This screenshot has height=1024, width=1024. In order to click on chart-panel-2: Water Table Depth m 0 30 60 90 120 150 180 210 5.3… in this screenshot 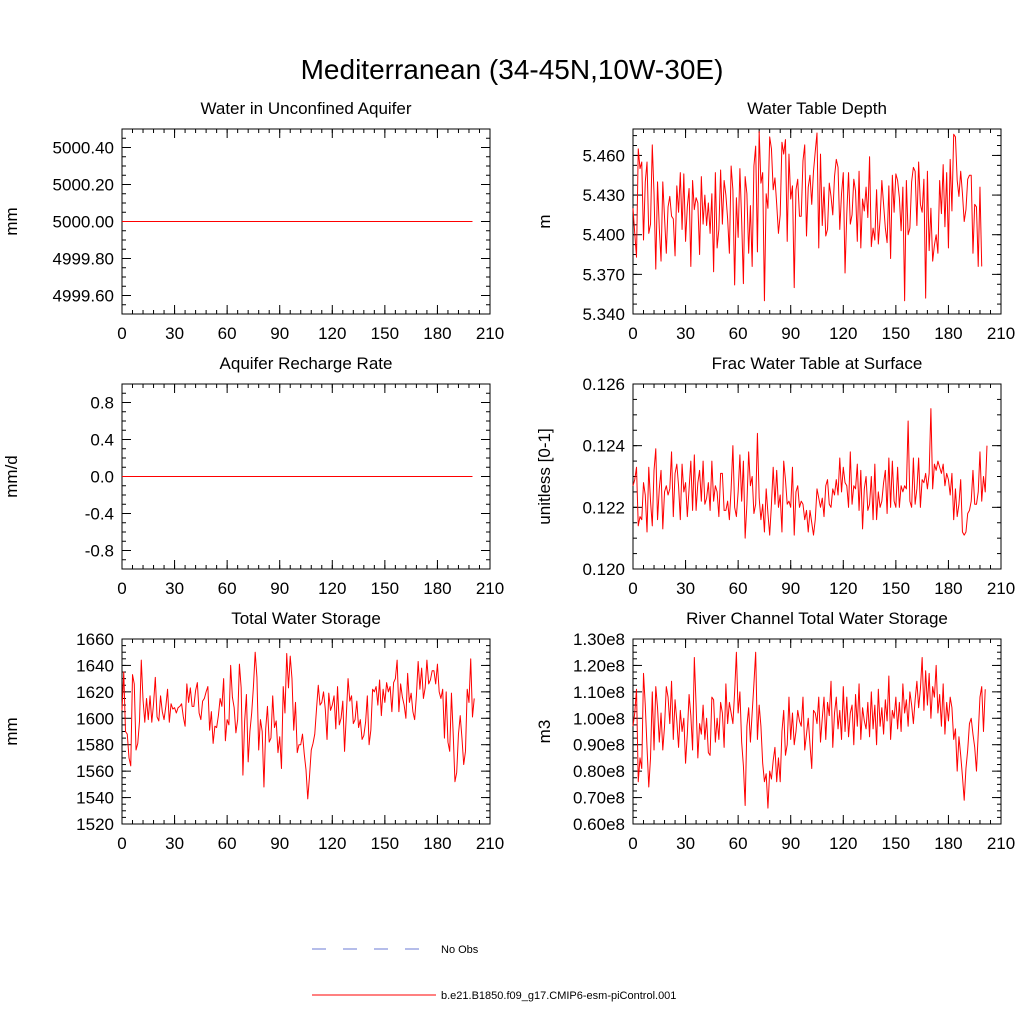, I will do `click(775, 221)`.